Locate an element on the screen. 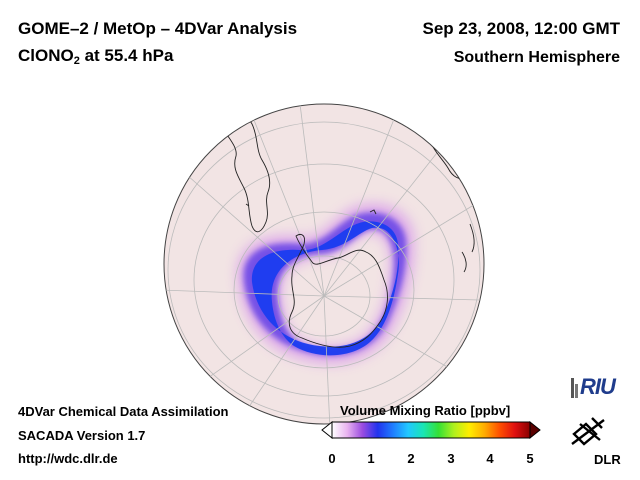 This screenshot has height=480, width=640. colorbar-body is located at coordinates (431, 430).